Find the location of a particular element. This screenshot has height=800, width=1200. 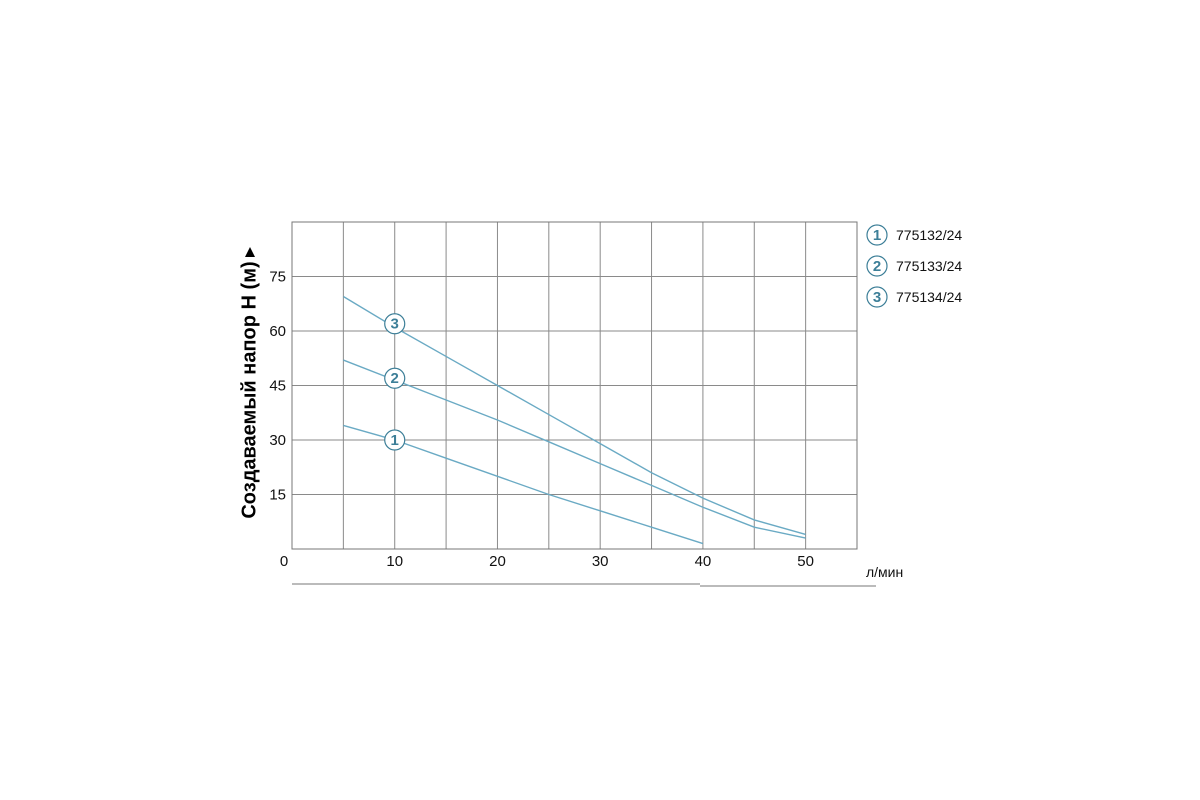

y-tick-label: 45 is located at coordinates (277, 386).